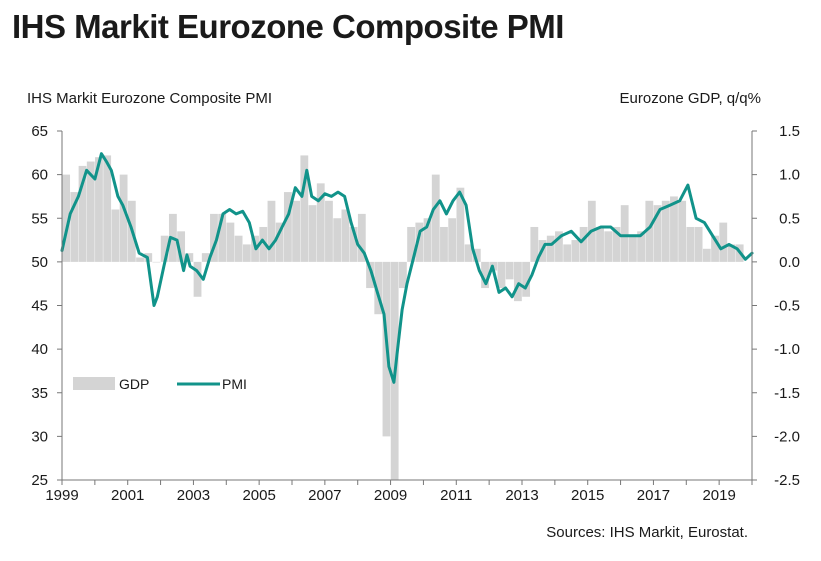 The height and width of the screenshot is (561, 821). What do you see at coordinates (39, 218) in the screenshot?
I see `left-tick-label: 55` at bounding box center [39, 218].